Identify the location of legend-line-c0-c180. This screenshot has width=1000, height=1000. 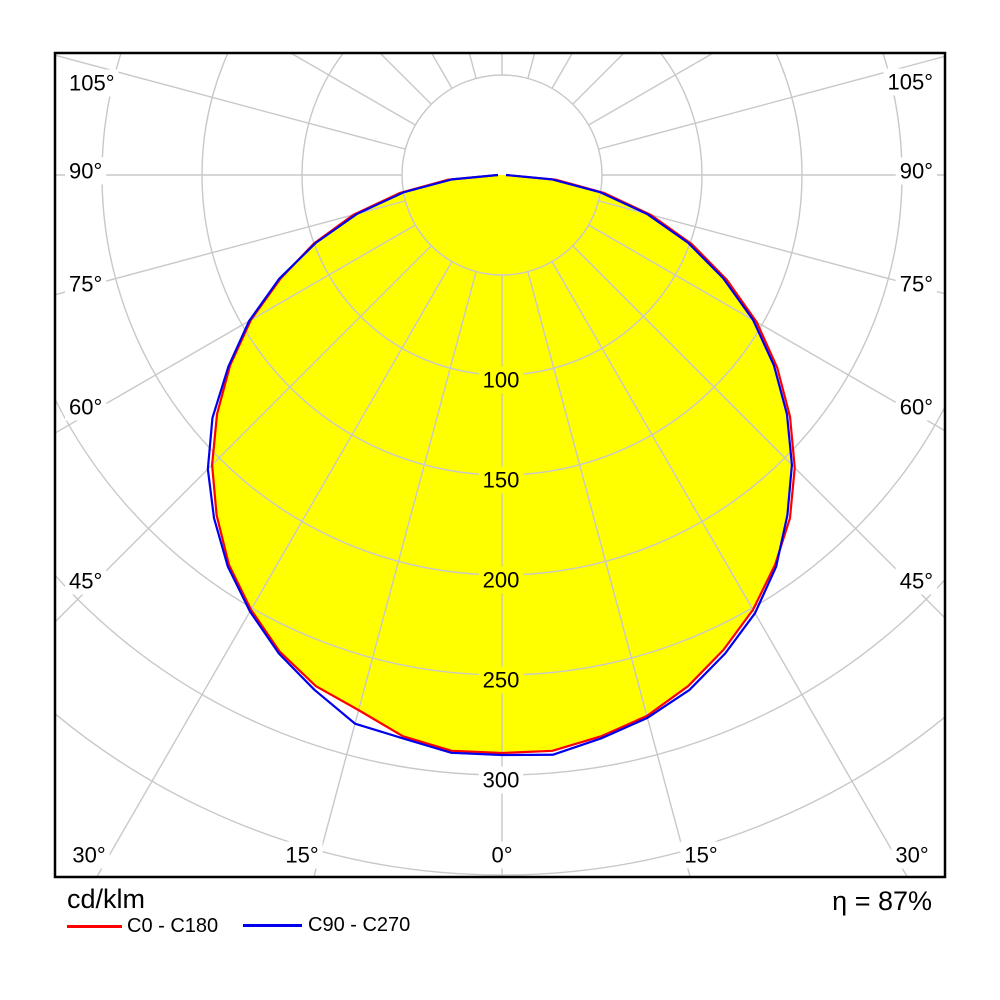
(94, 926).